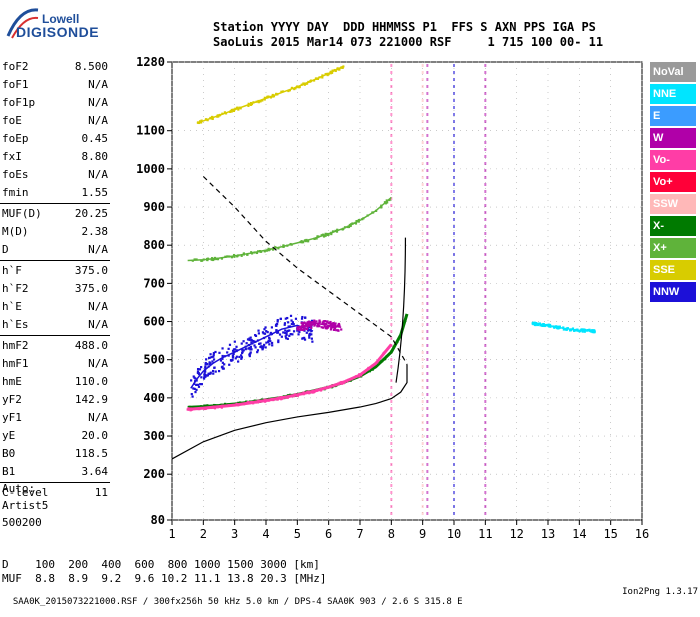 This screenshot has height=617, width=700. I want to click on legend-item: SSW, so click(673, 204).